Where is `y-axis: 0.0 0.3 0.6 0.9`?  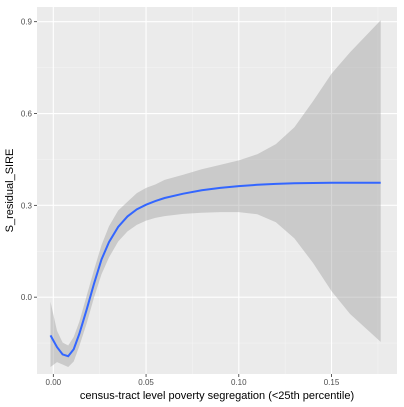
y-axis: 0.0 0.3 0.6 0.9 is located at coordinates (29, 160).